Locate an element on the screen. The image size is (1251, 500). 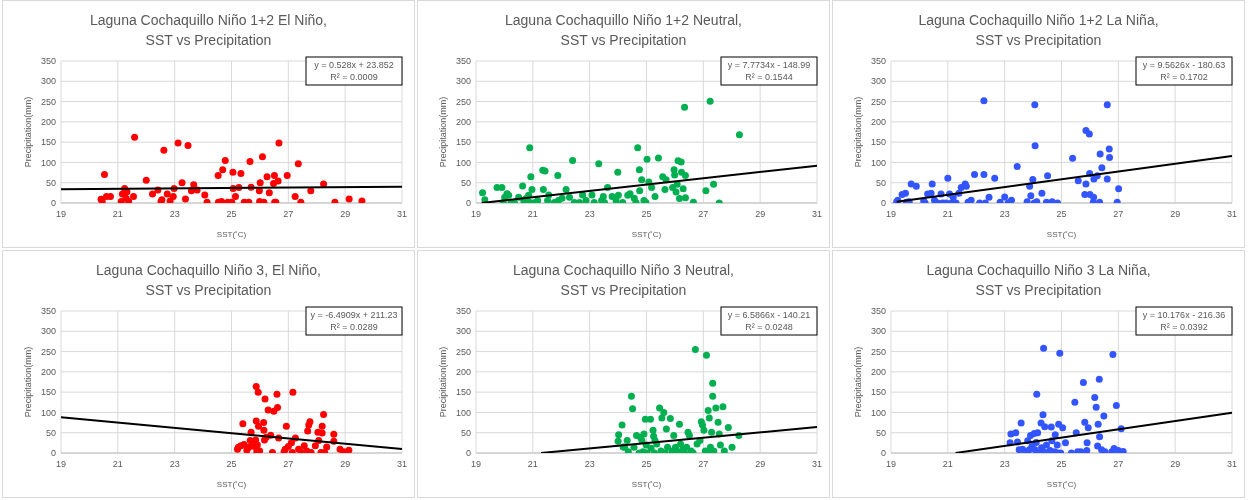
annotation: R² = 0.1702 is located at coordinates (1184, 77).